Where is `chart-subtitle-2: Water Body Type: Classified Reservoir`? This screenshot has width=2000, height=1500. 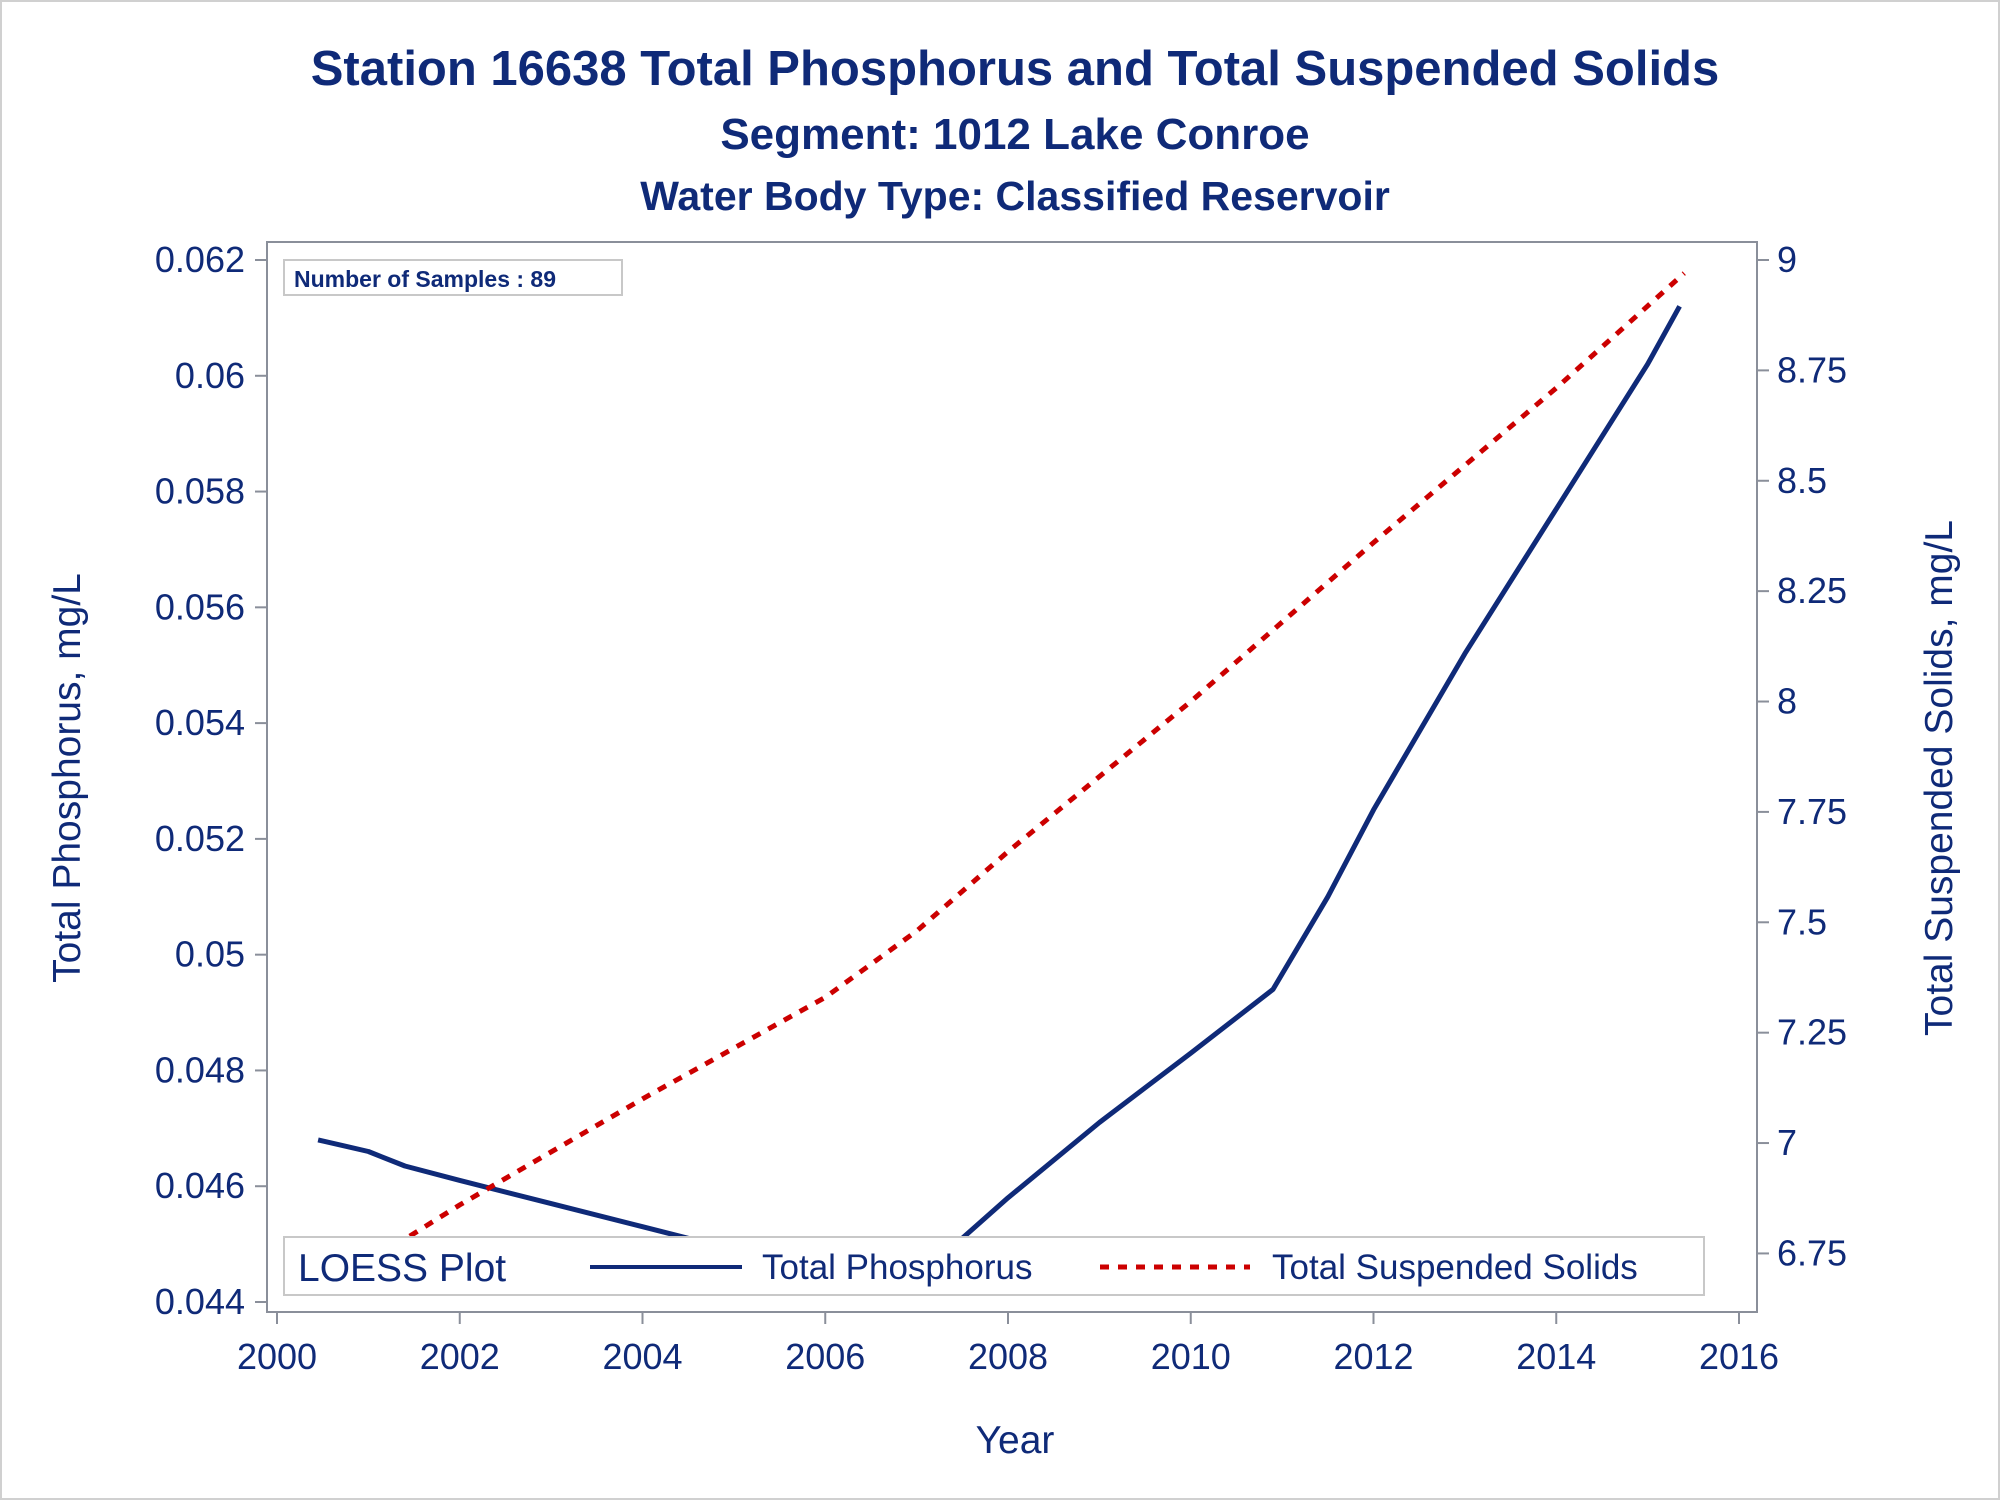
chart-subtitle-2: Water Body Type: Classified Reservoir is located at coordinates (1015, 196).